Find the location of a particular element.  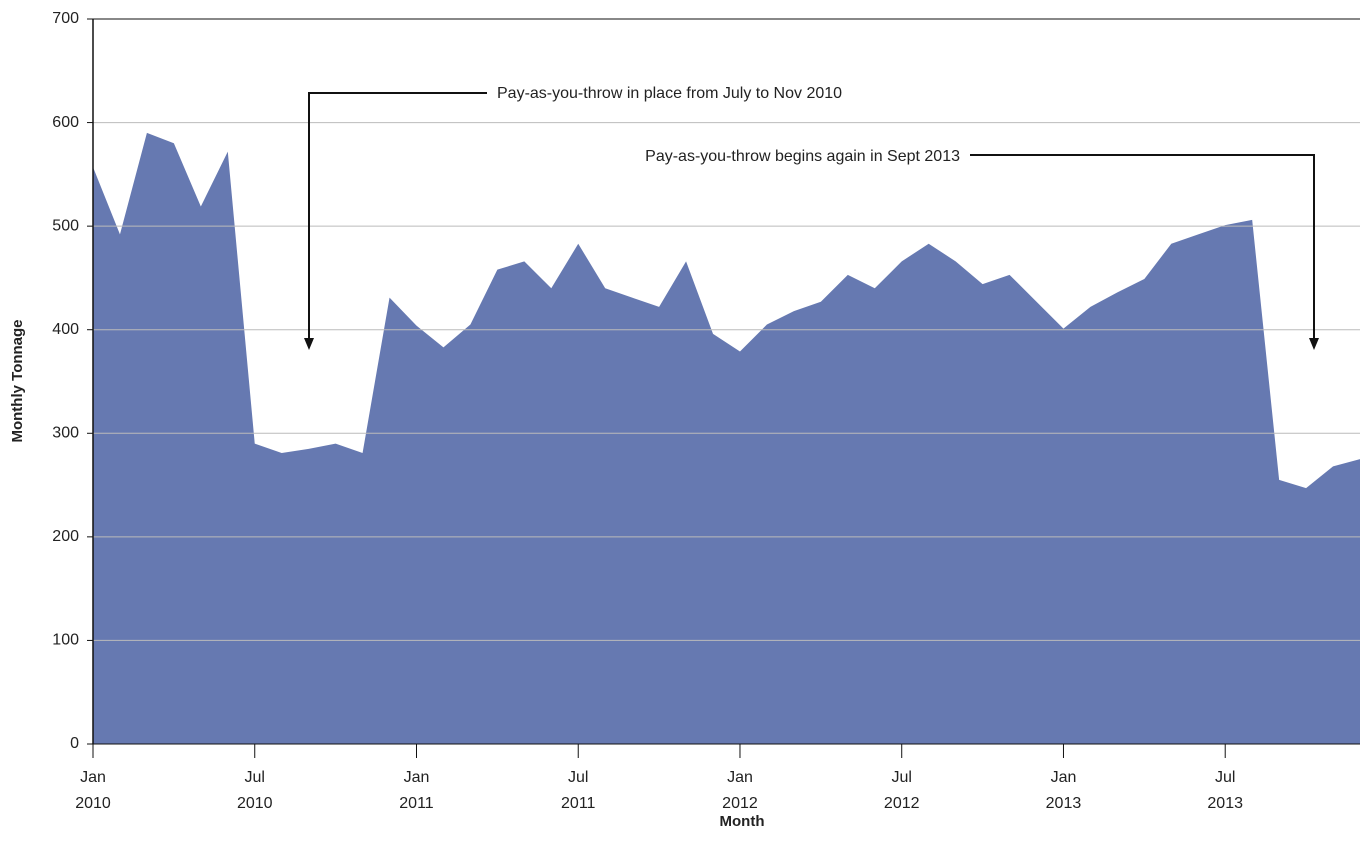

y-tick-label: 0 is located at coordinates (74, 743).